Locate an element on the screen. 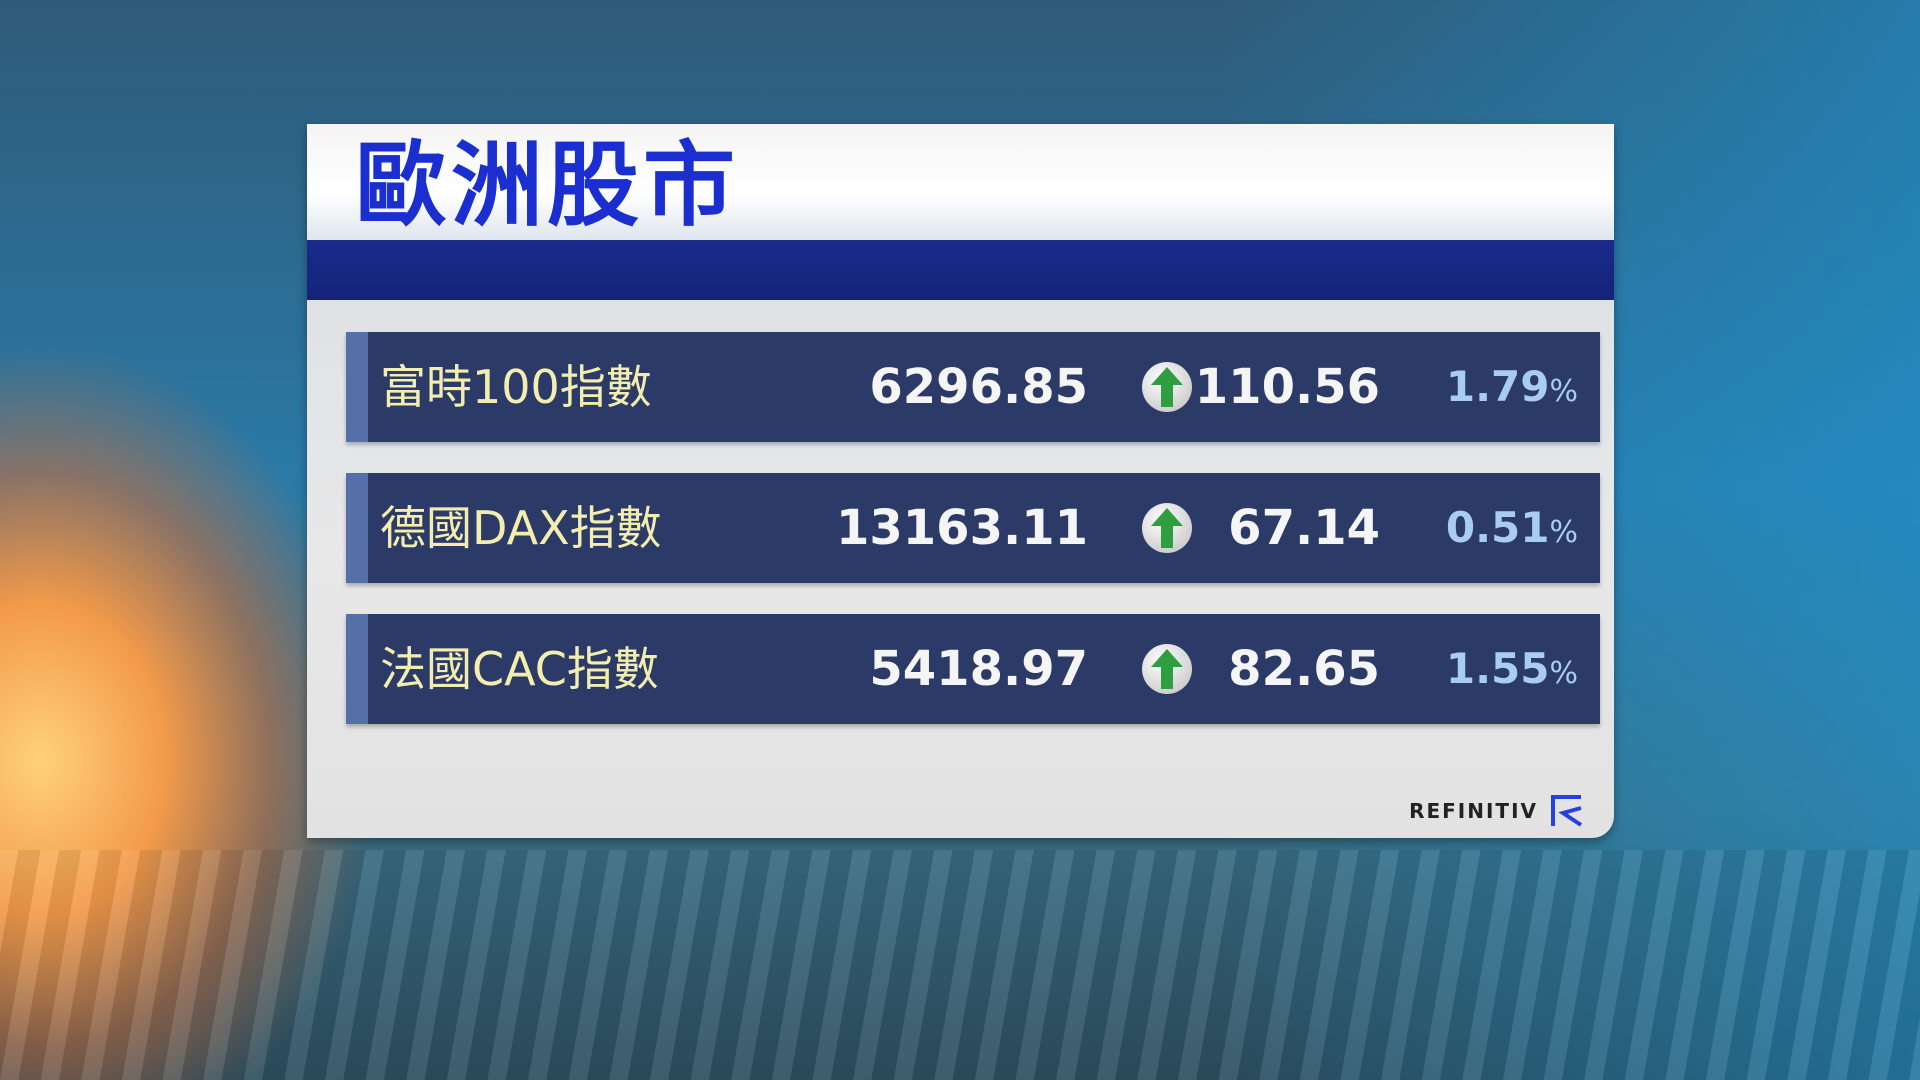  percent-value: 0.51 is located at coordinates (1497, 527).